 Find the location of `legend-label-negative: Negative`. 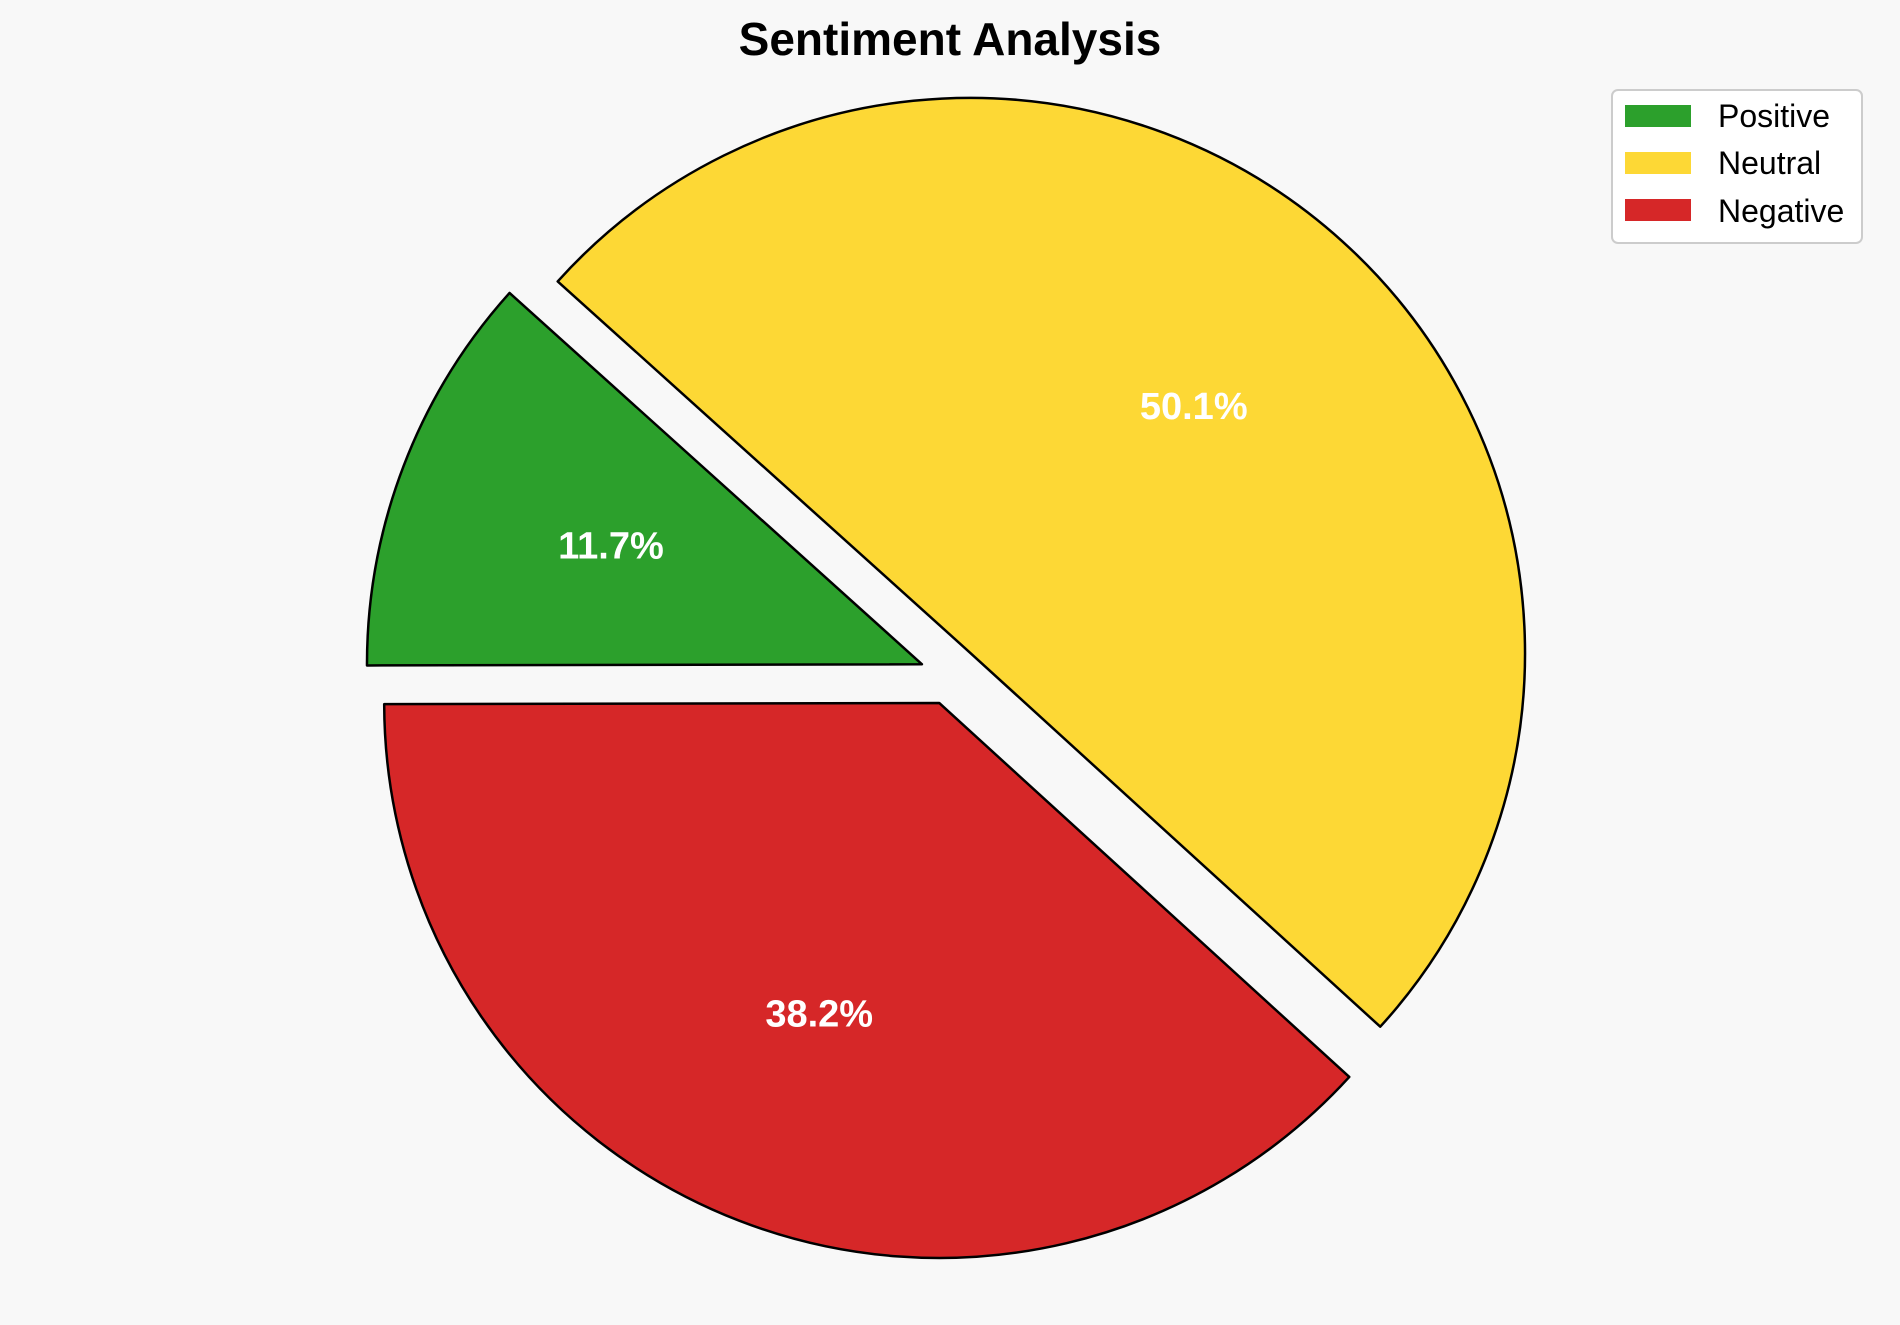

legend-label-negative: Negative is located at coordinates (1781, 211).